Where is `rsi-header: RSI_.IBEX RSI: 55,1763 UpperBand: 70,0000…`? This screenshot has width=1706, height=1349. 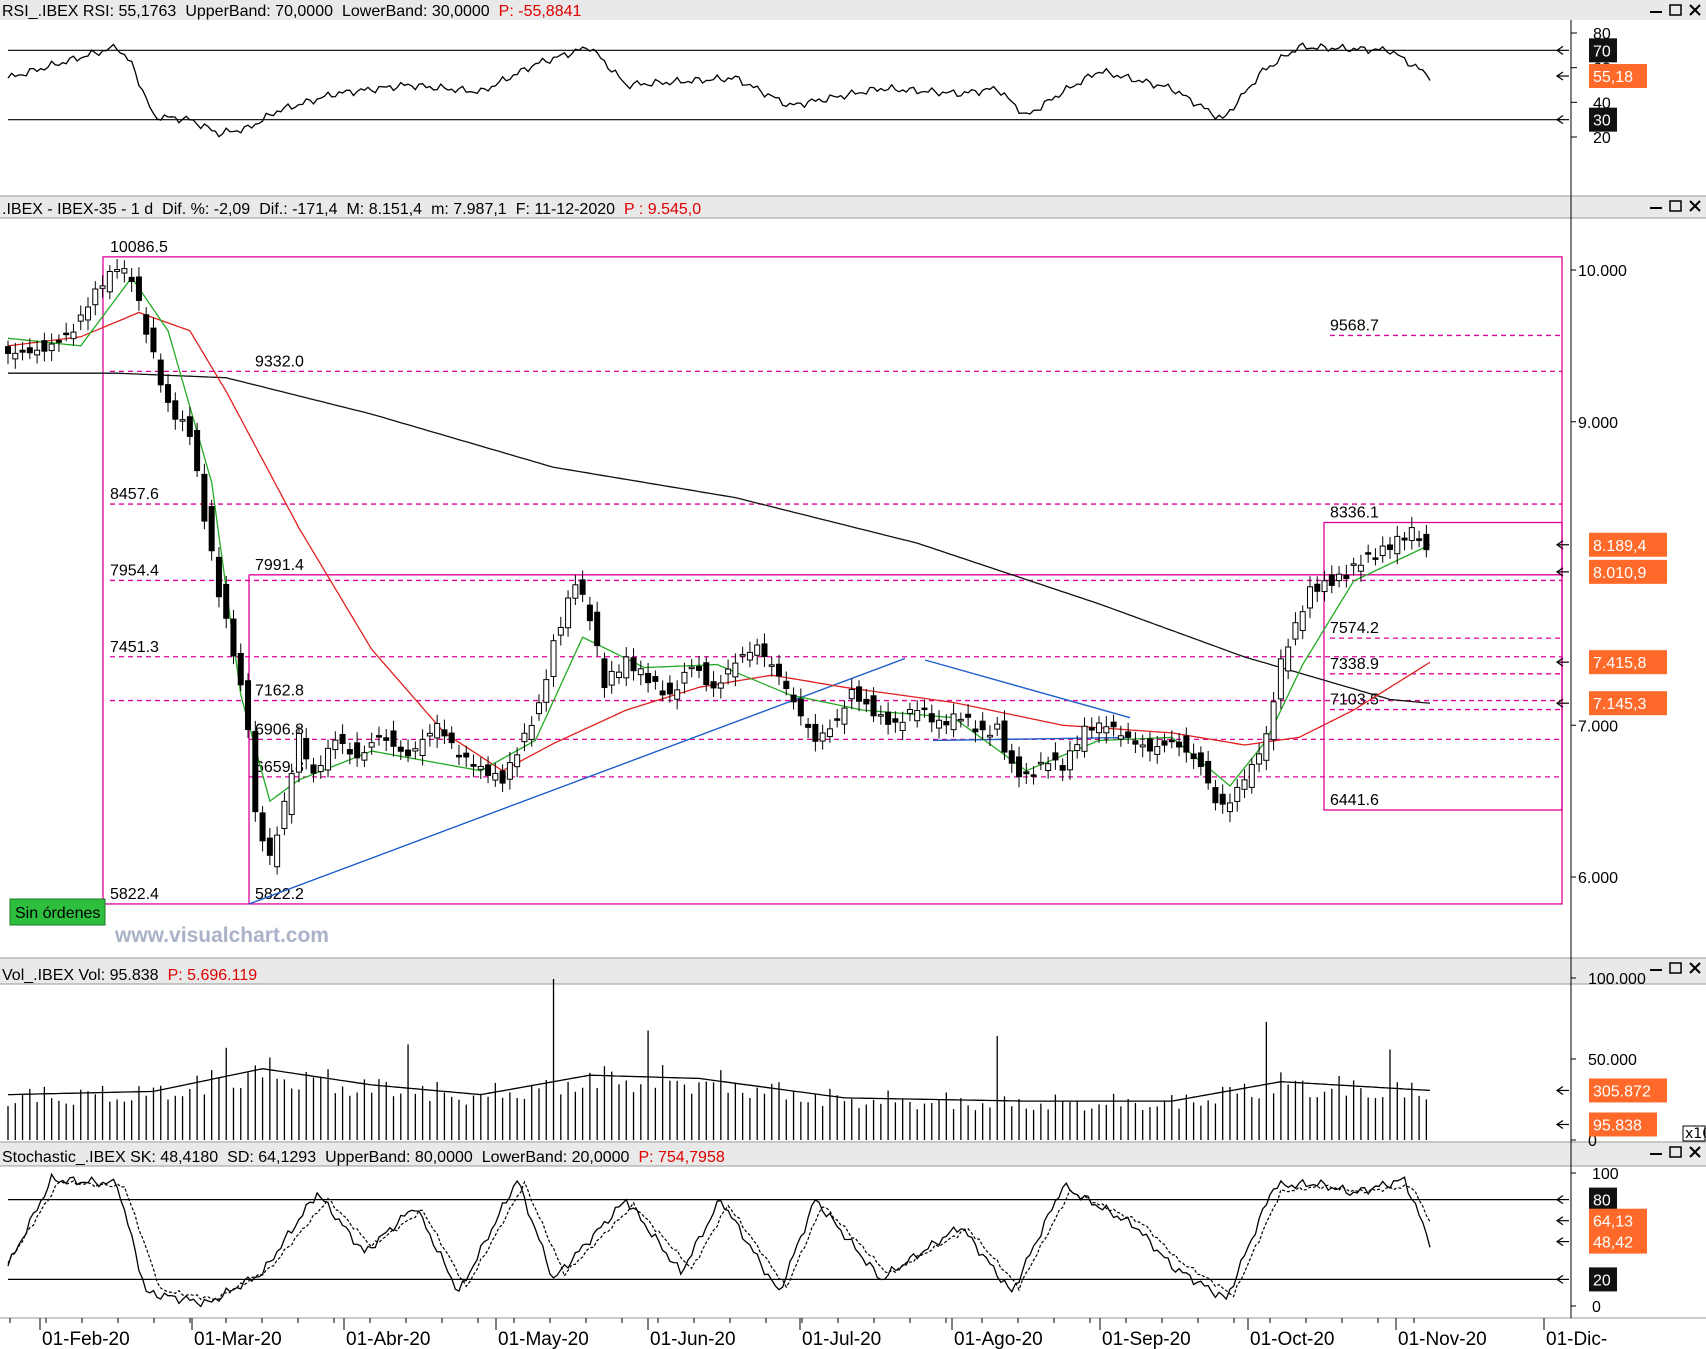
rsi-header: RSI_.IBEX RSI: 55,1763 UpperBand: 70,0000… is located at coordinates (292, 11).